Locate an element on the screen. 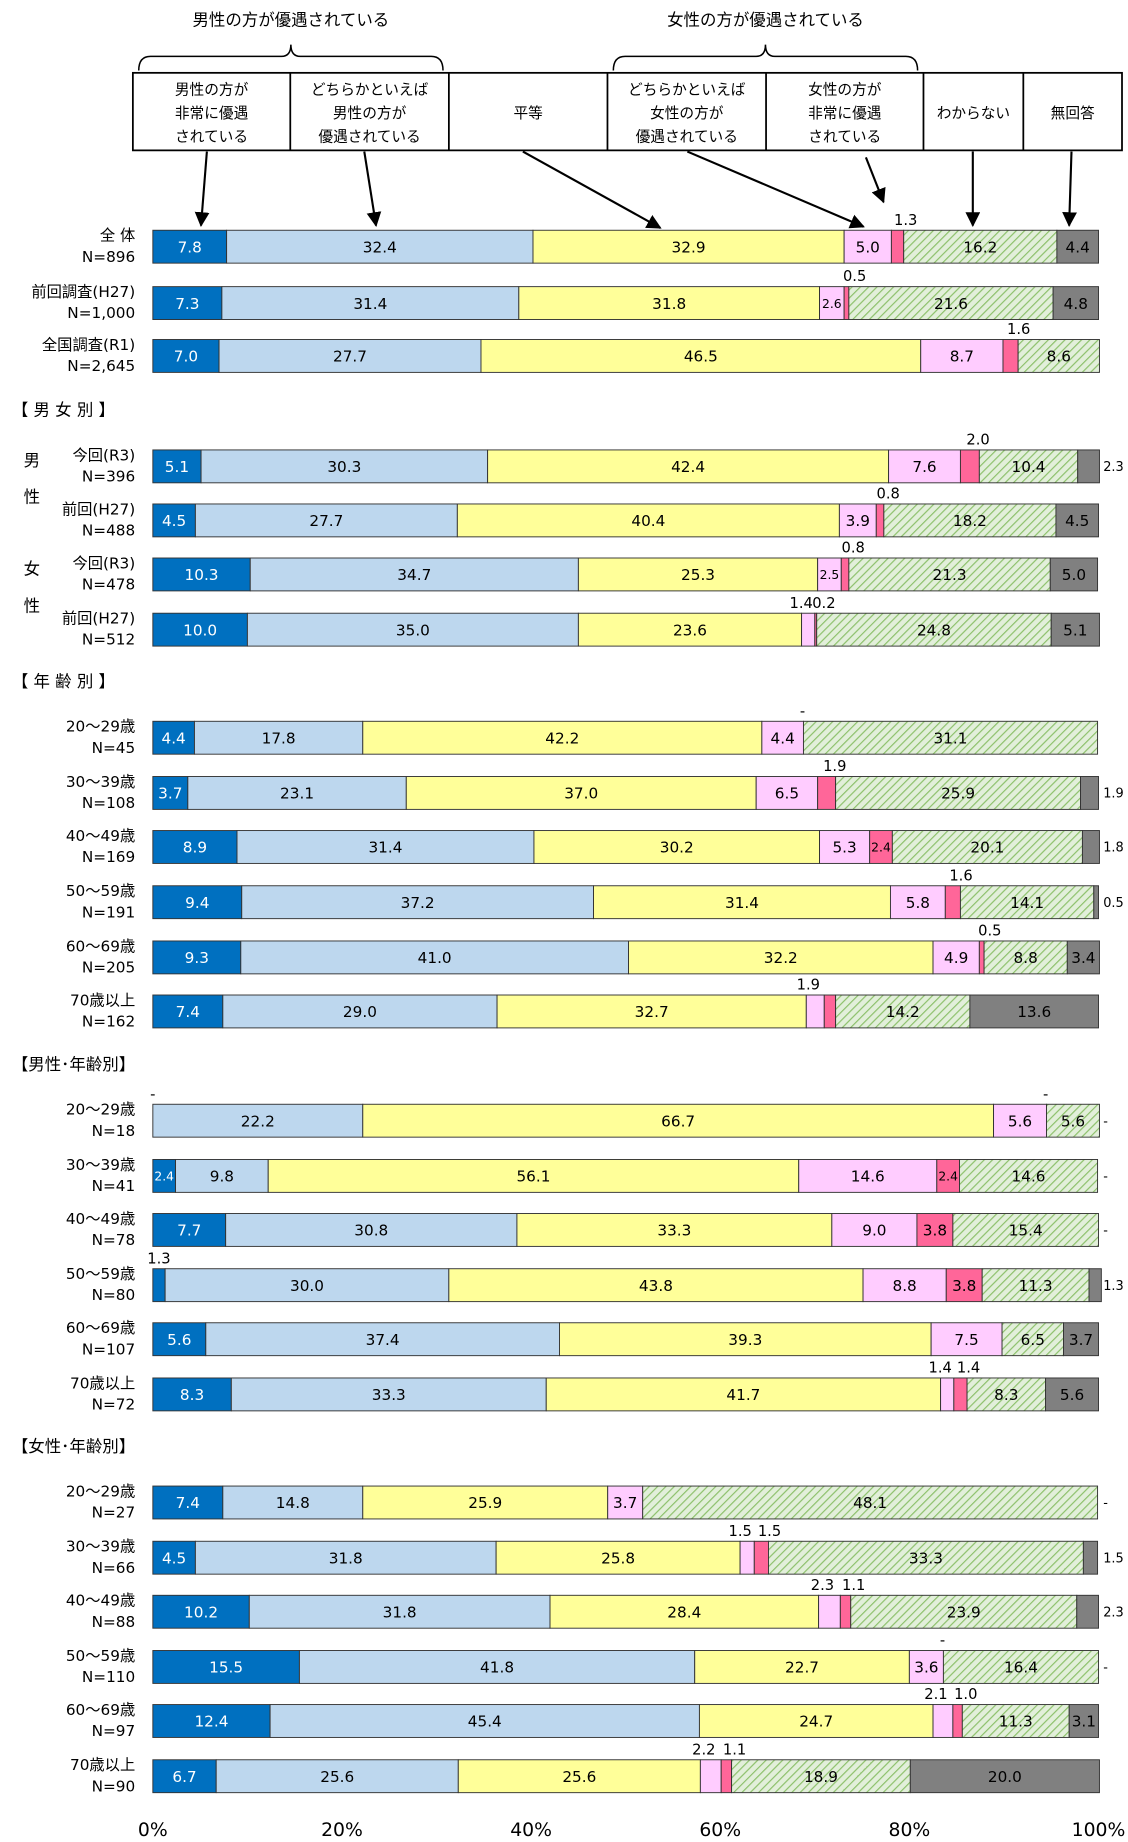 The height and width of the screenshot is (1842, 1128). value-label: 1.8 is located at coordinates (1113, 848).